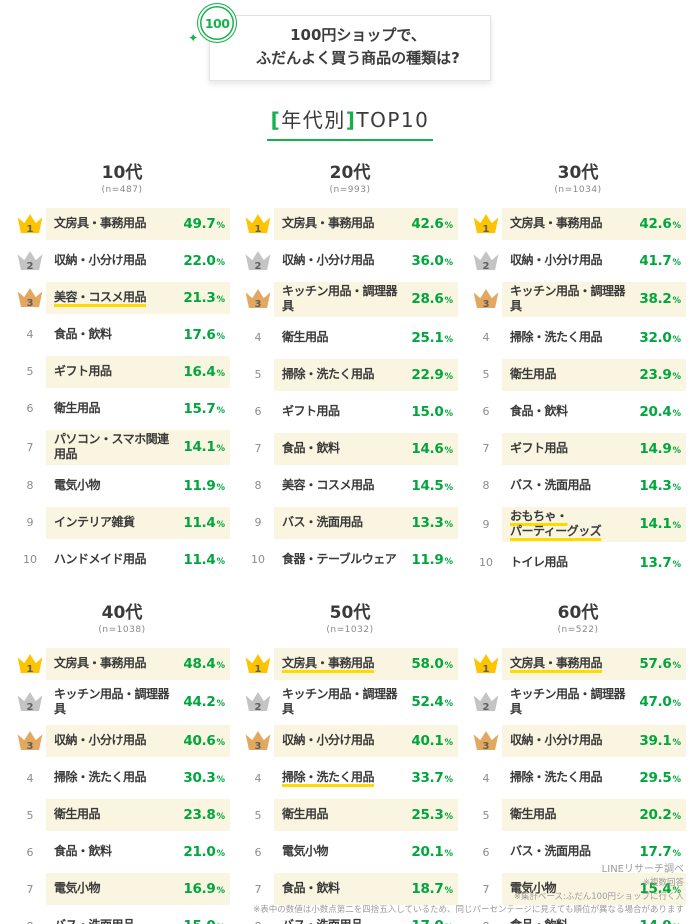  What do you see at coordinates (138, 371) in the screenshot?
I see `rank-row-band: ギフト用品 16.4%` at bounding box center [138, 371].